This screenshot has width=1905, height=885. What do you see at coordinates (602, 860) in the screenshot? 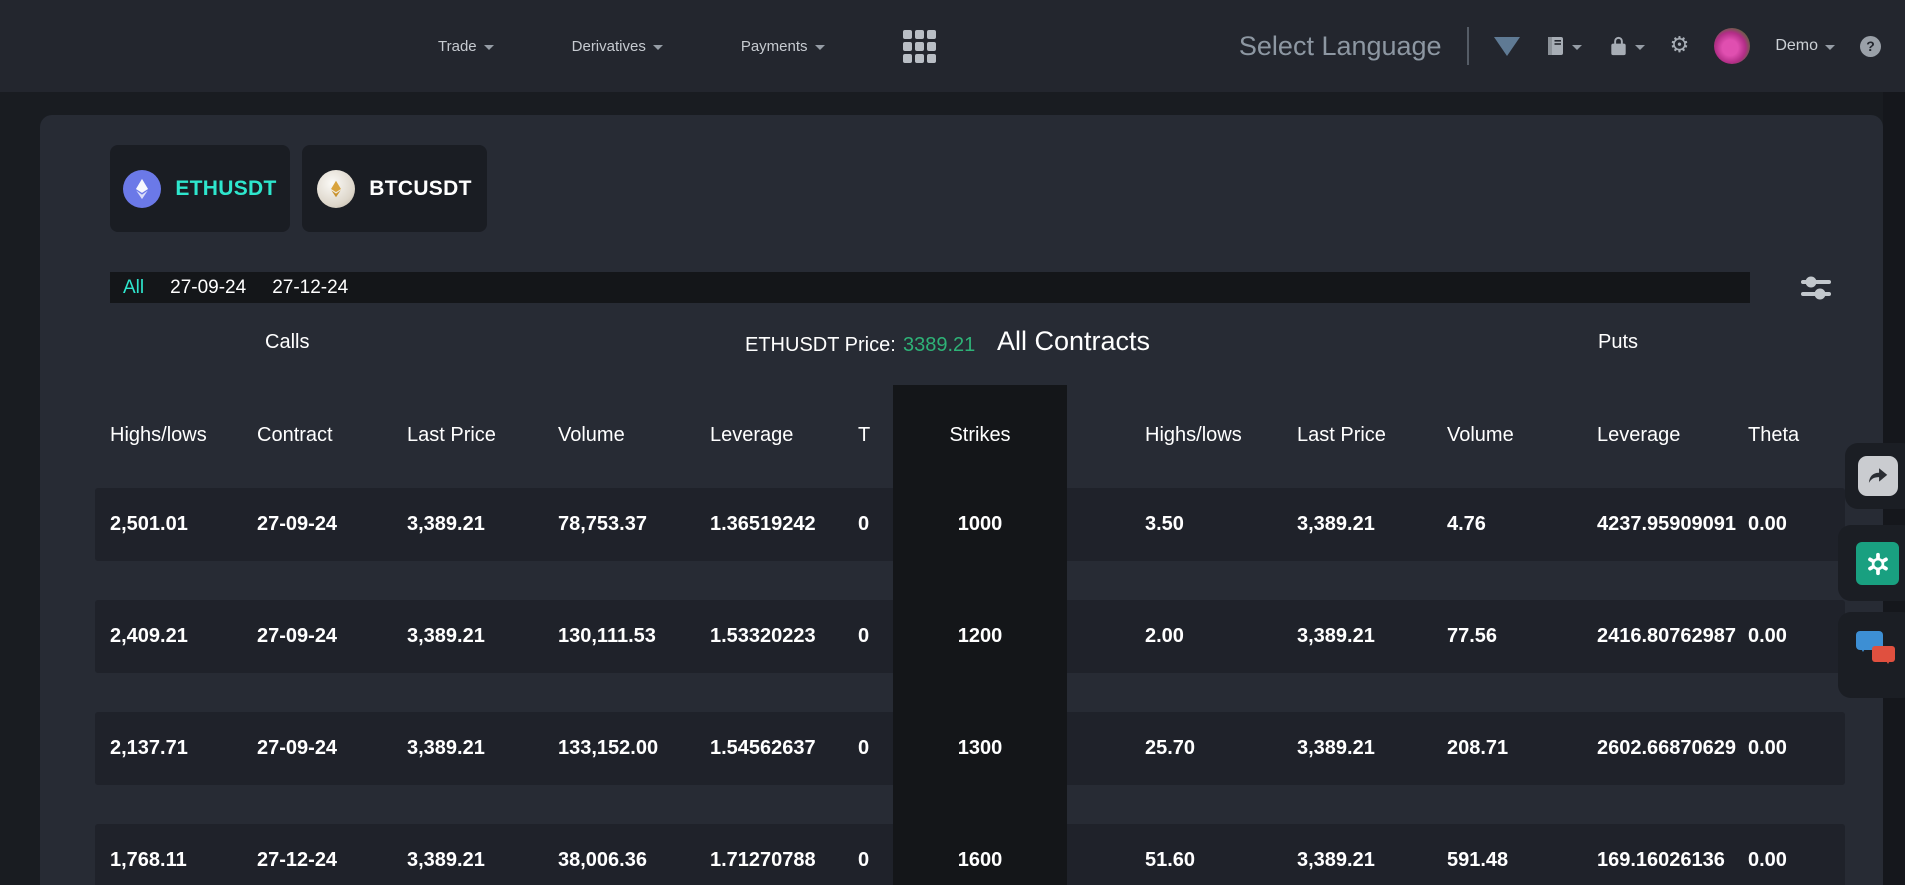
I see `calls-volume: 38,006.36` at bounding box center [602, 860].